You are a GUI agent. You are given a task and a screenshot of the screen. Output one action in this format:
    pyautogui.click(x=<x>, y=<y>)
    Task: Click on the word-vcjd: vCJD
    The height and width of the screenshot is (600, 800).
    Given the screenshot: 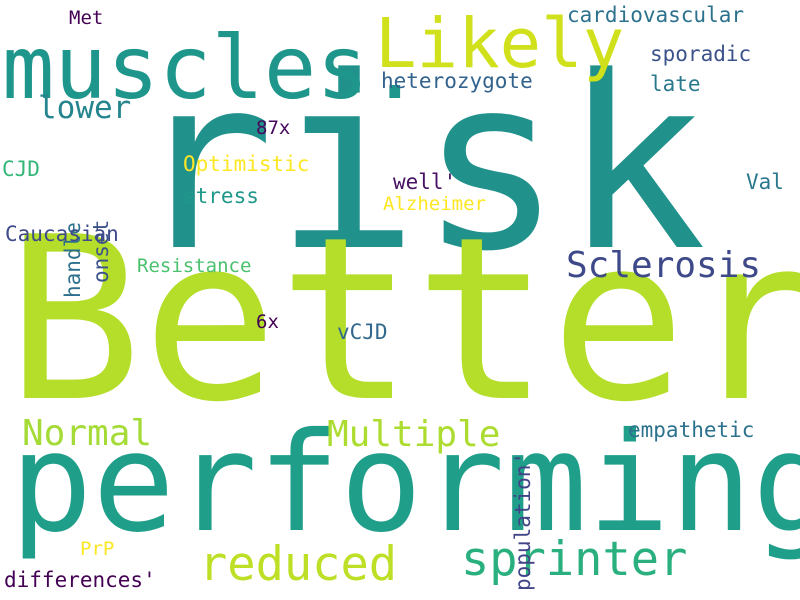 What is the action you would take?
    pyautogui.click(x=362, y=332)
    